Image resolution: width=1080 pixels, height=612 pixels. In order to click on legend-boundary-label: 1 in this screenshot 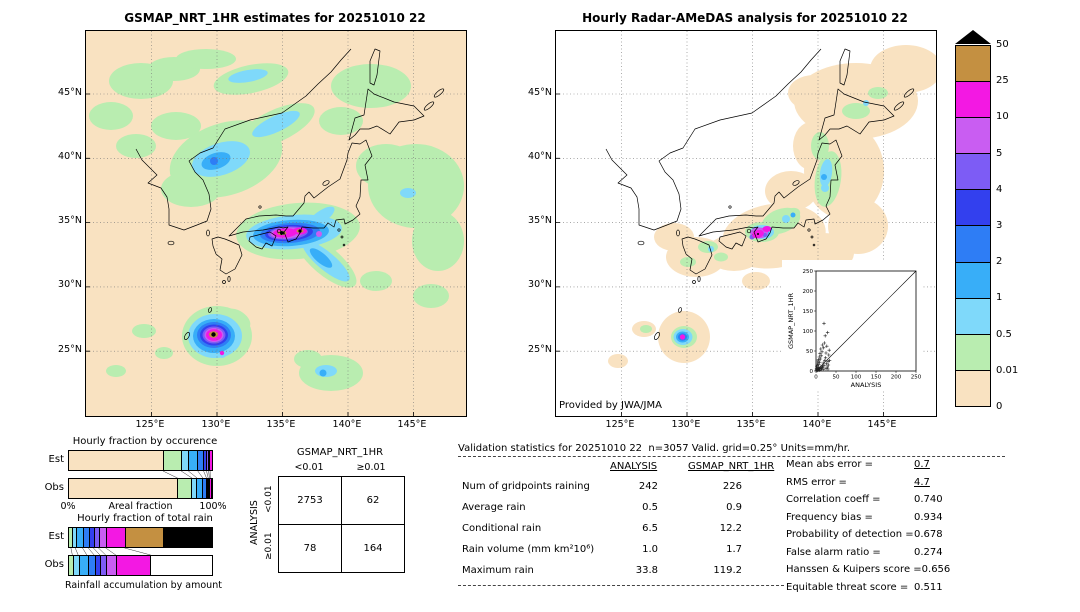, I will do `click(999, 298)`.